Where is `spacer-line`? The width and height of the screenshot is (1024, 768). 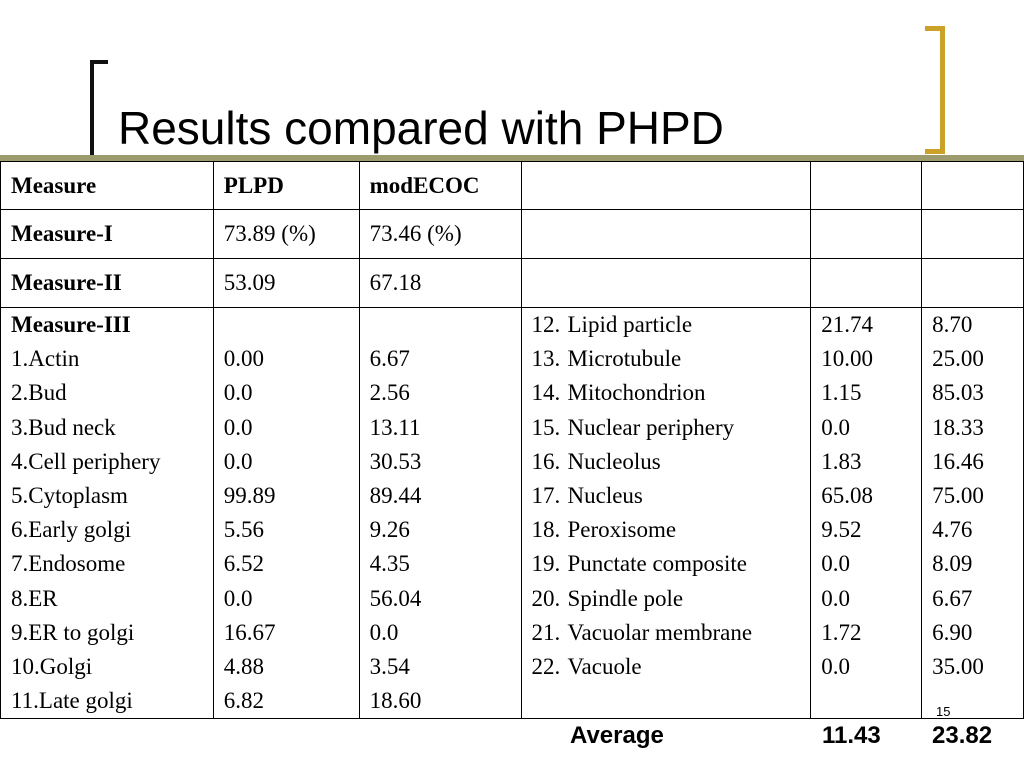
spacer-line is located at coordinates (440, 325).